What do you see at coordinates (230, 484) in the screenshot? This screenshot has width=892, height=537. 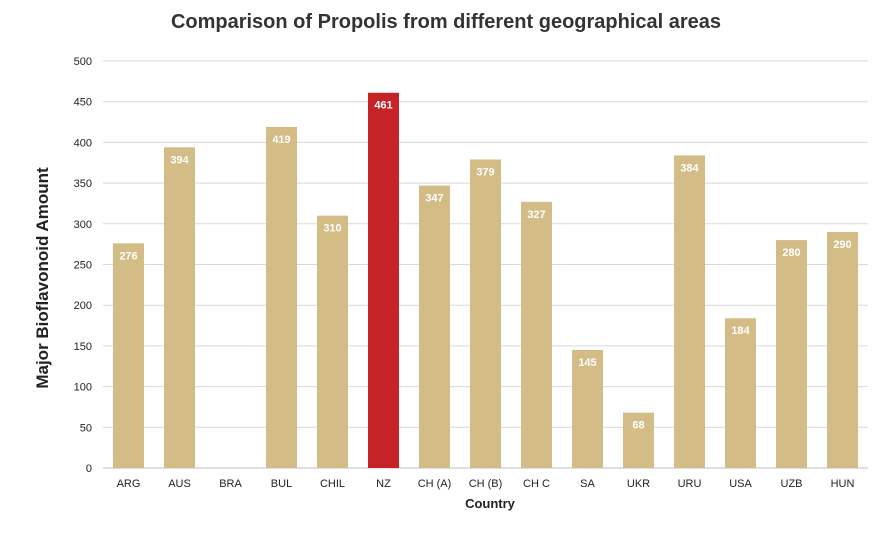 I see `x-tick-label: BRA` at bounding box center [230, 484].